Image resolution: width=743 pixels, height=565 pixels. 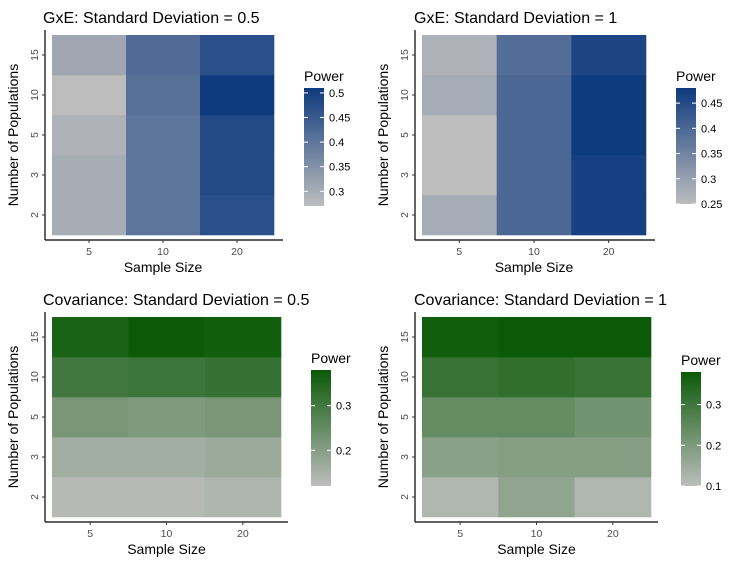 What do you see at coordinates (336, 94) in the screenshot?
I see `colorbar-tick-label: 0.5` at bounding box center [336, 94].